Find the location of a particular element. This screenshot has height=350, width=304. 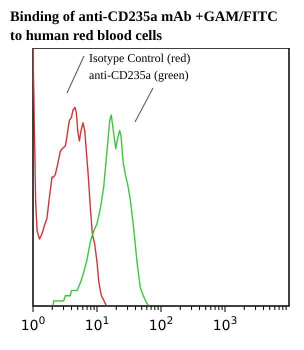

x-tick-label: 10$^{1}$ is located at coordinates (97, 324).